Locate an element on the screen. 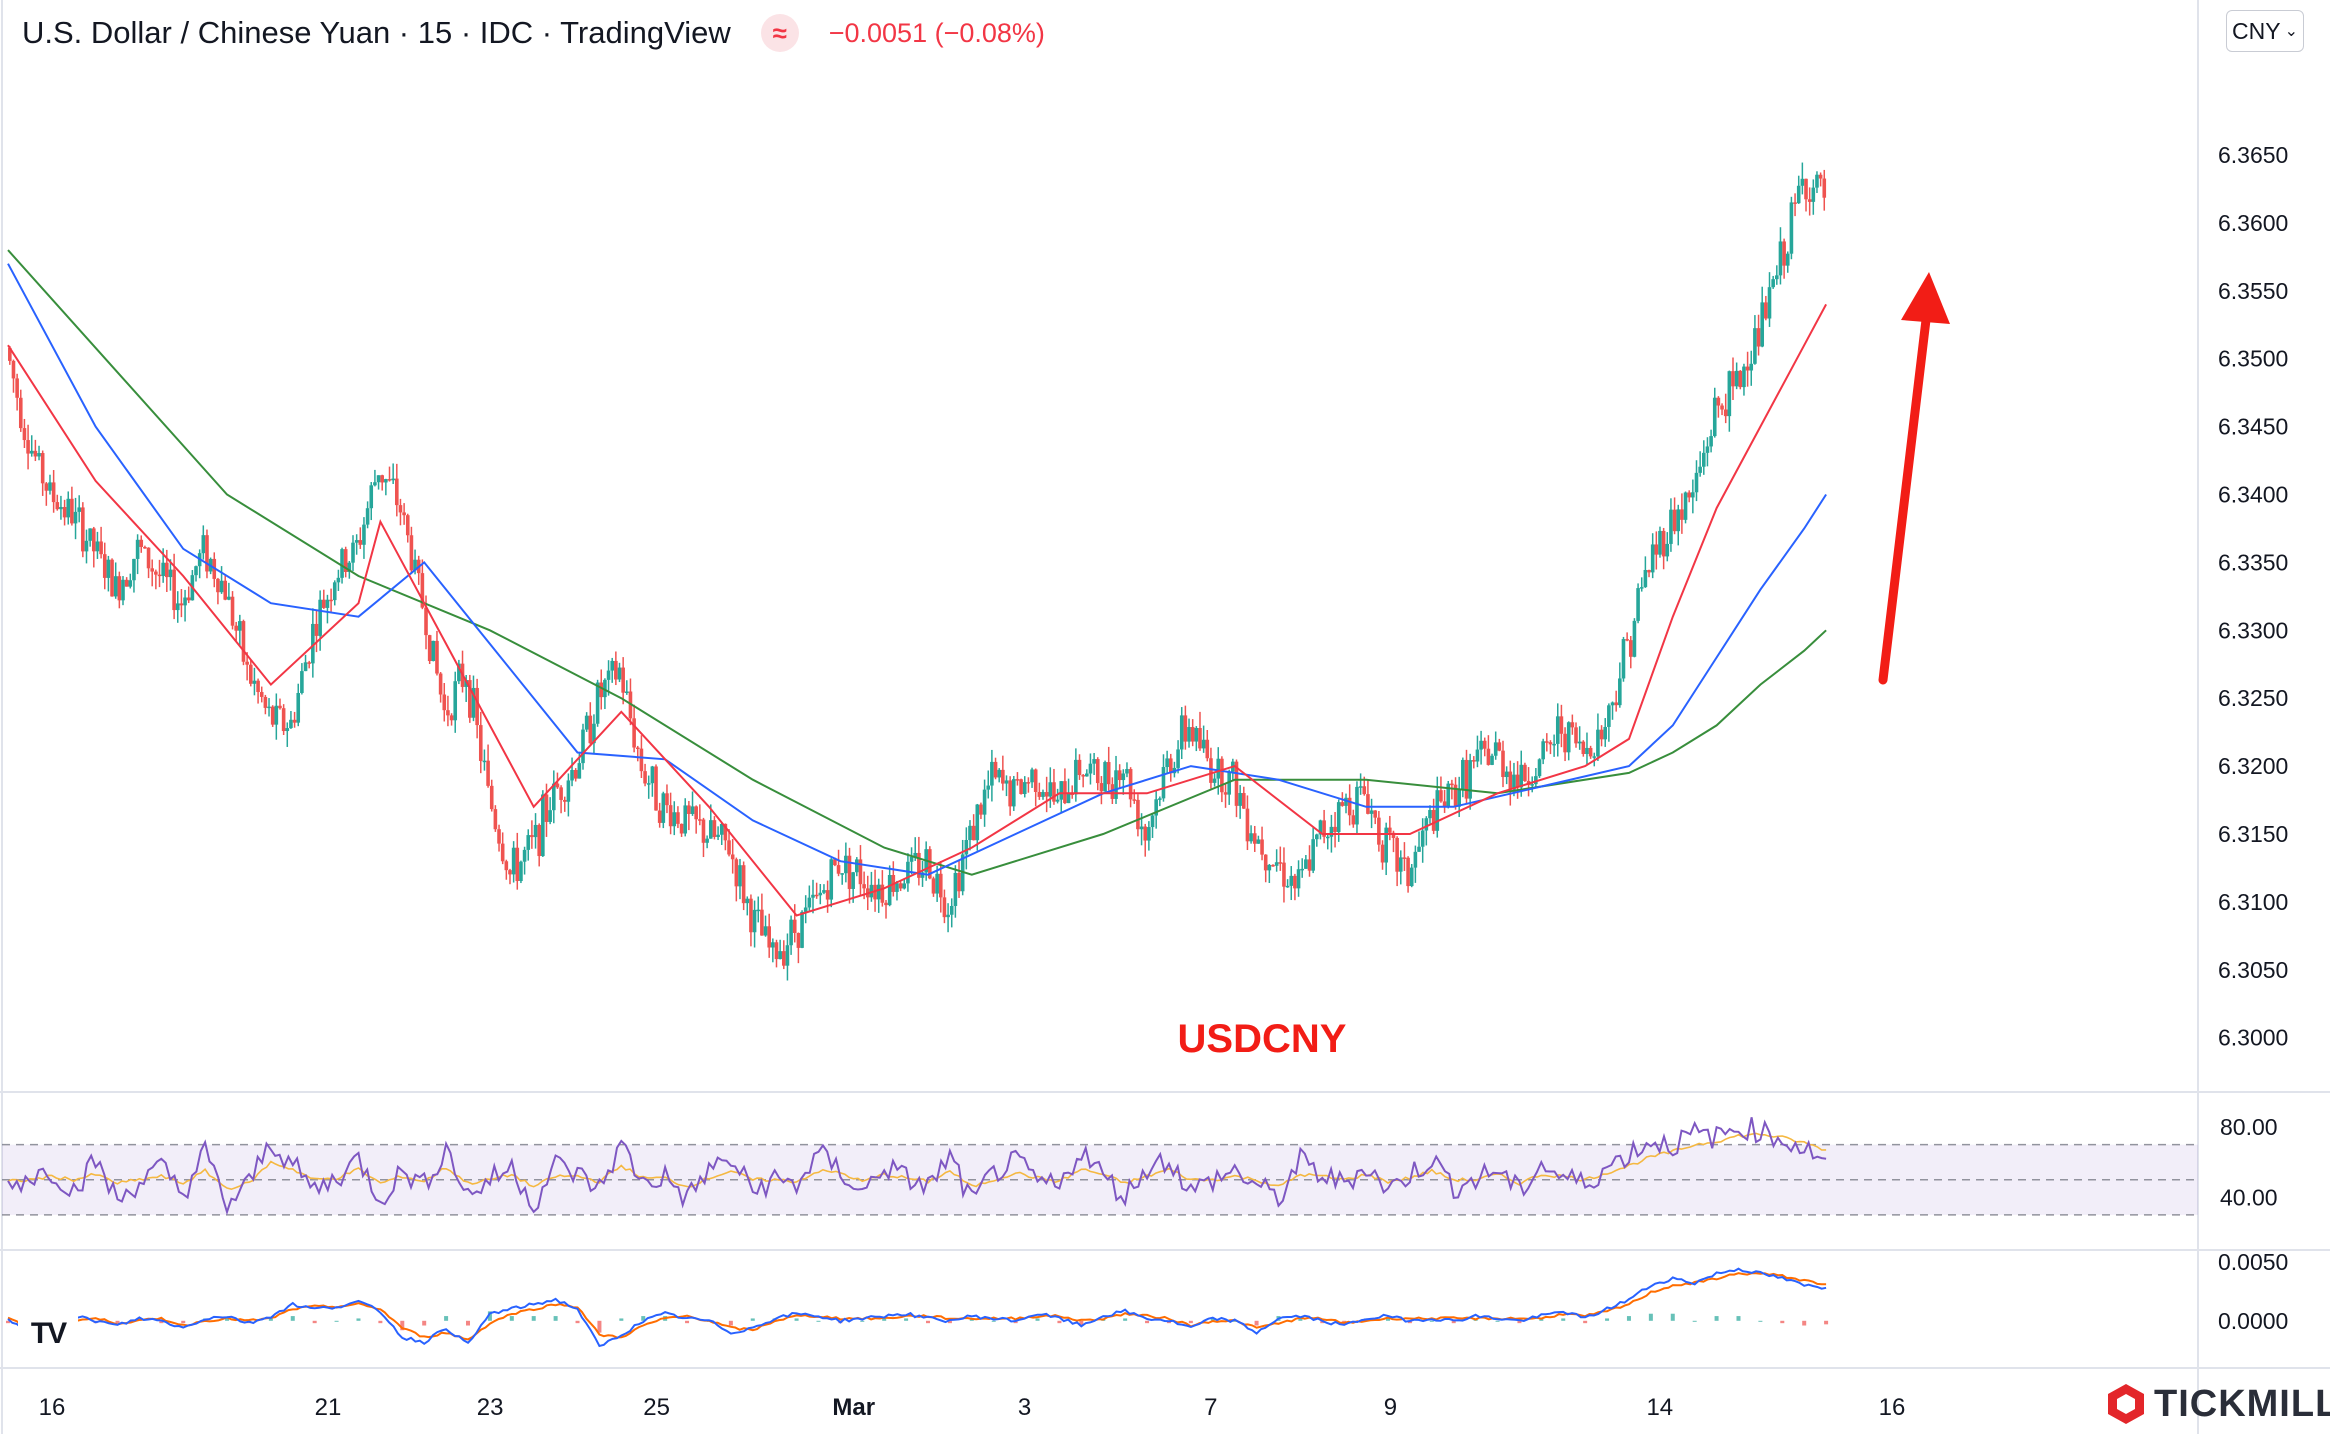 This screenshot has height=1439, width=2330. tradingview-logo: TV is located at coordinates (48, 1334).